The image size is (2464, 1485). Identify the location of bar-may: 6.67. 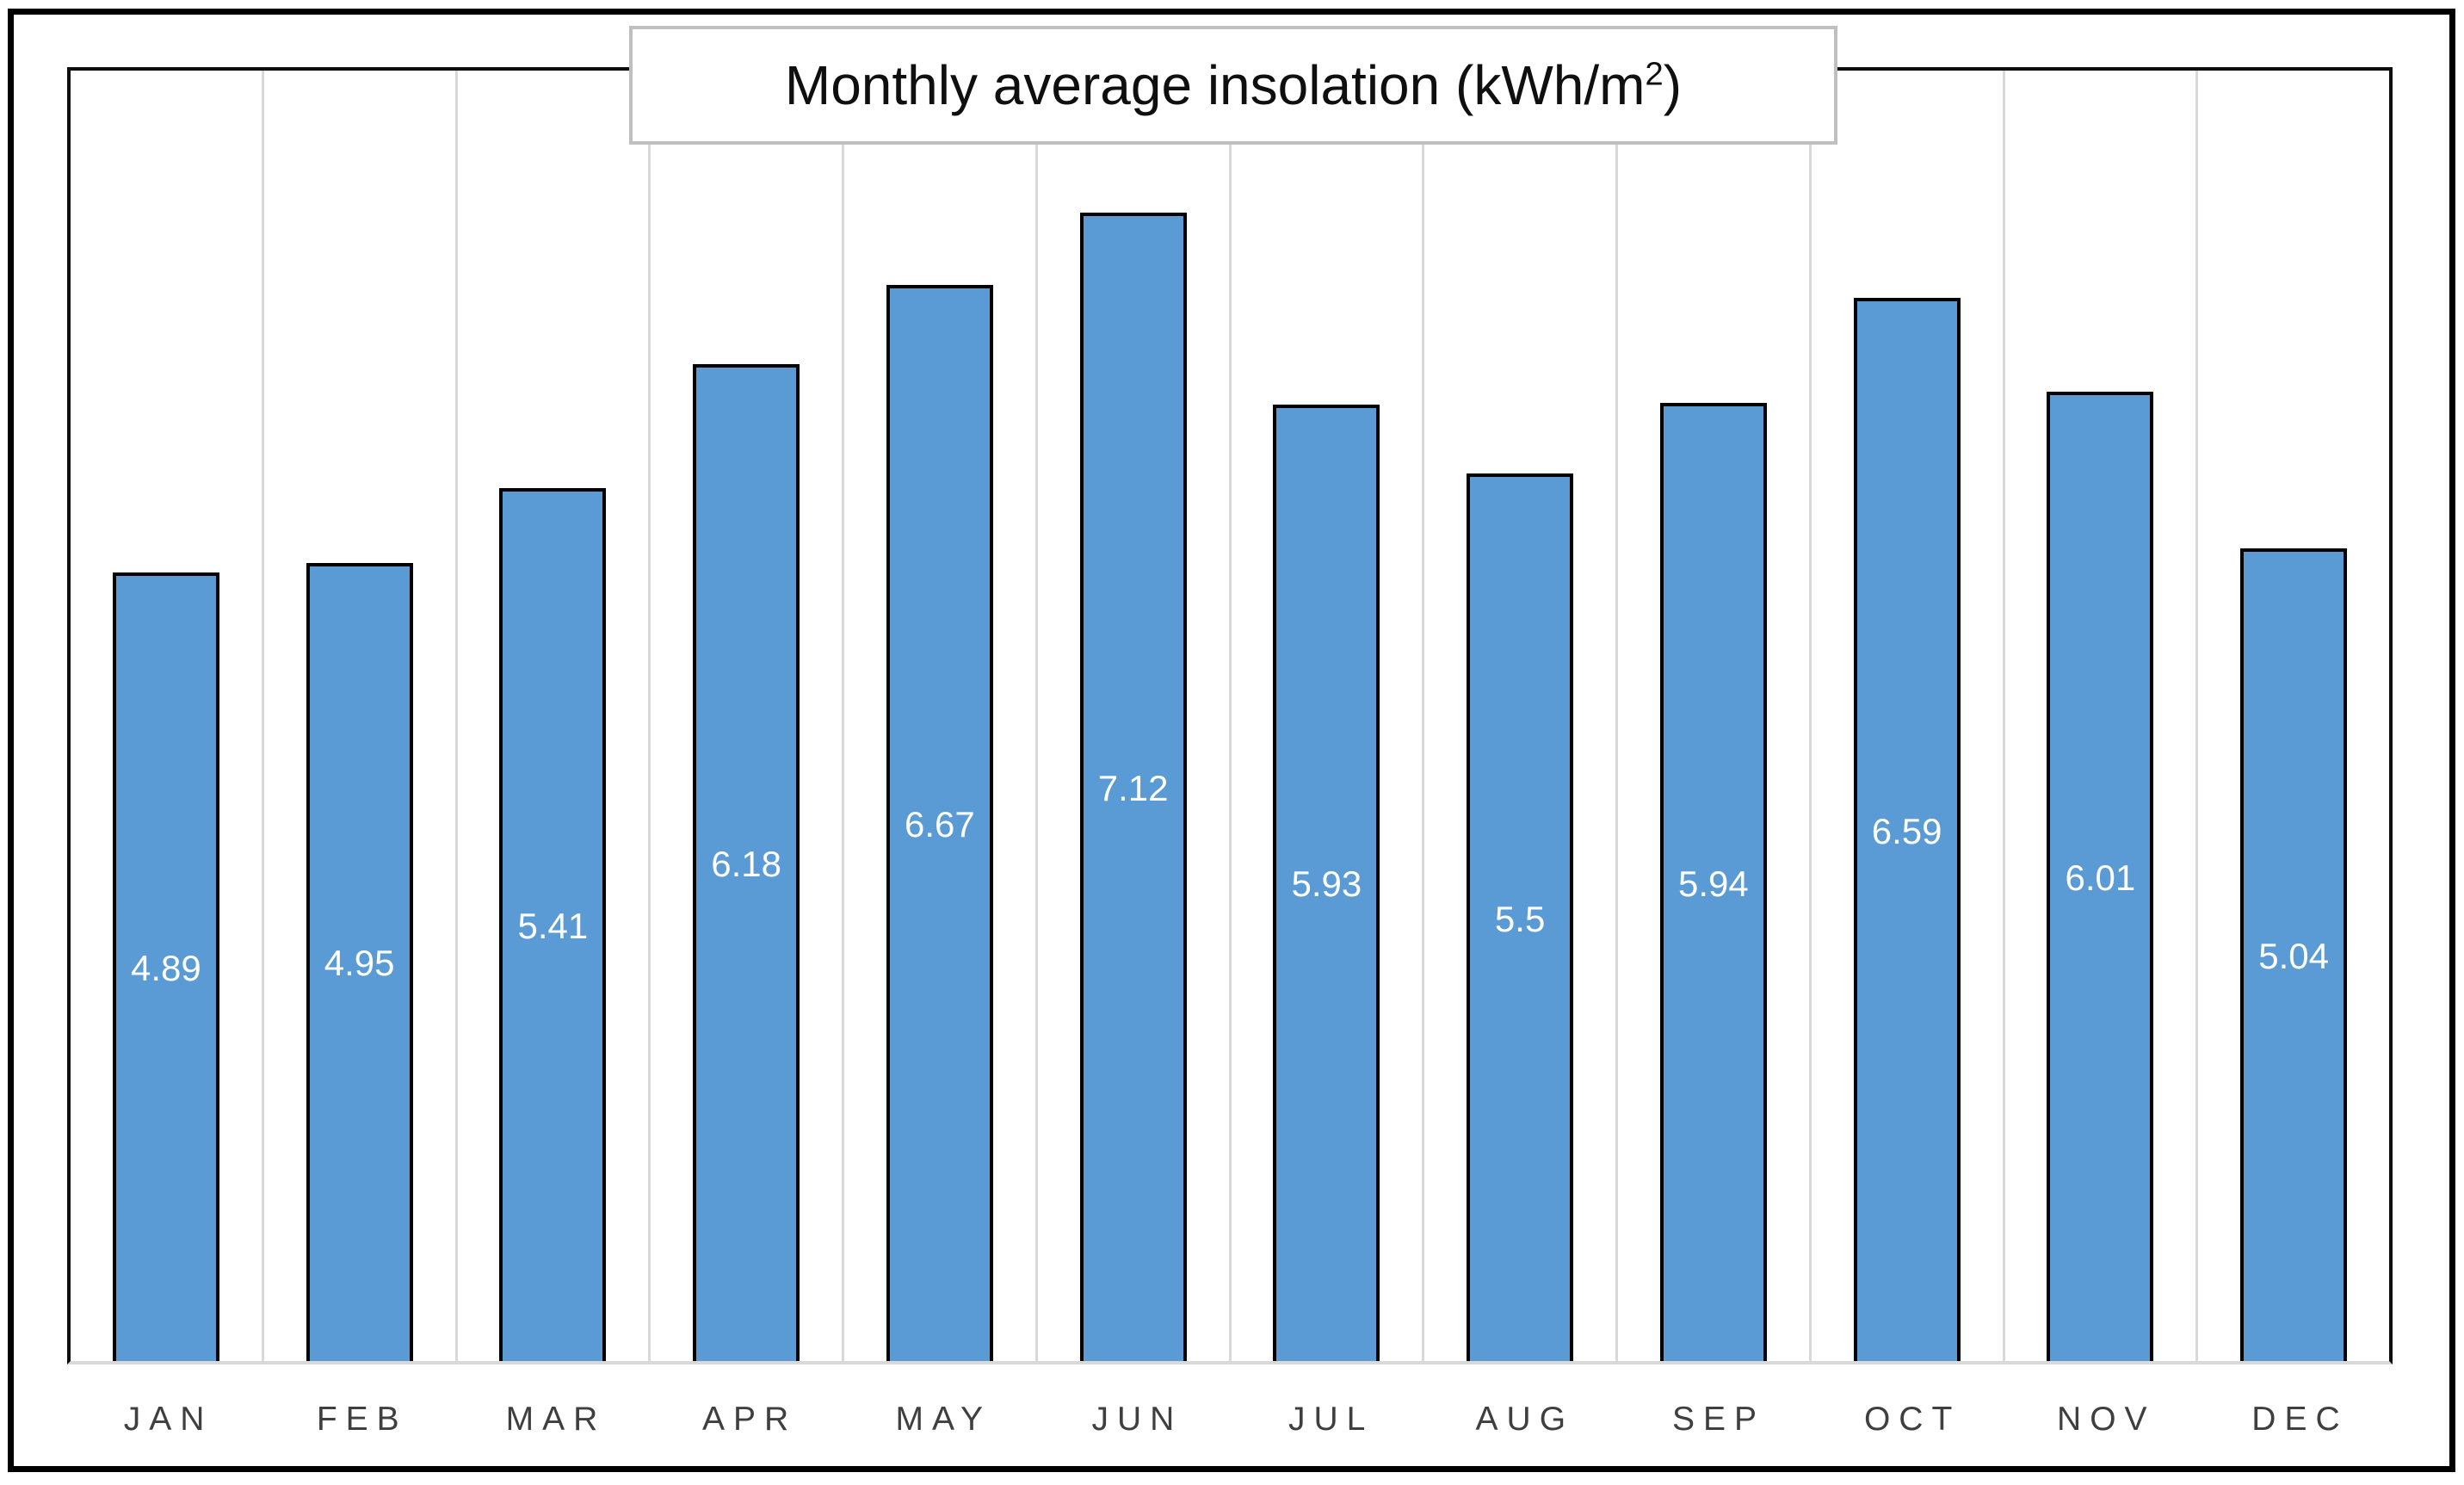
(939, 823).